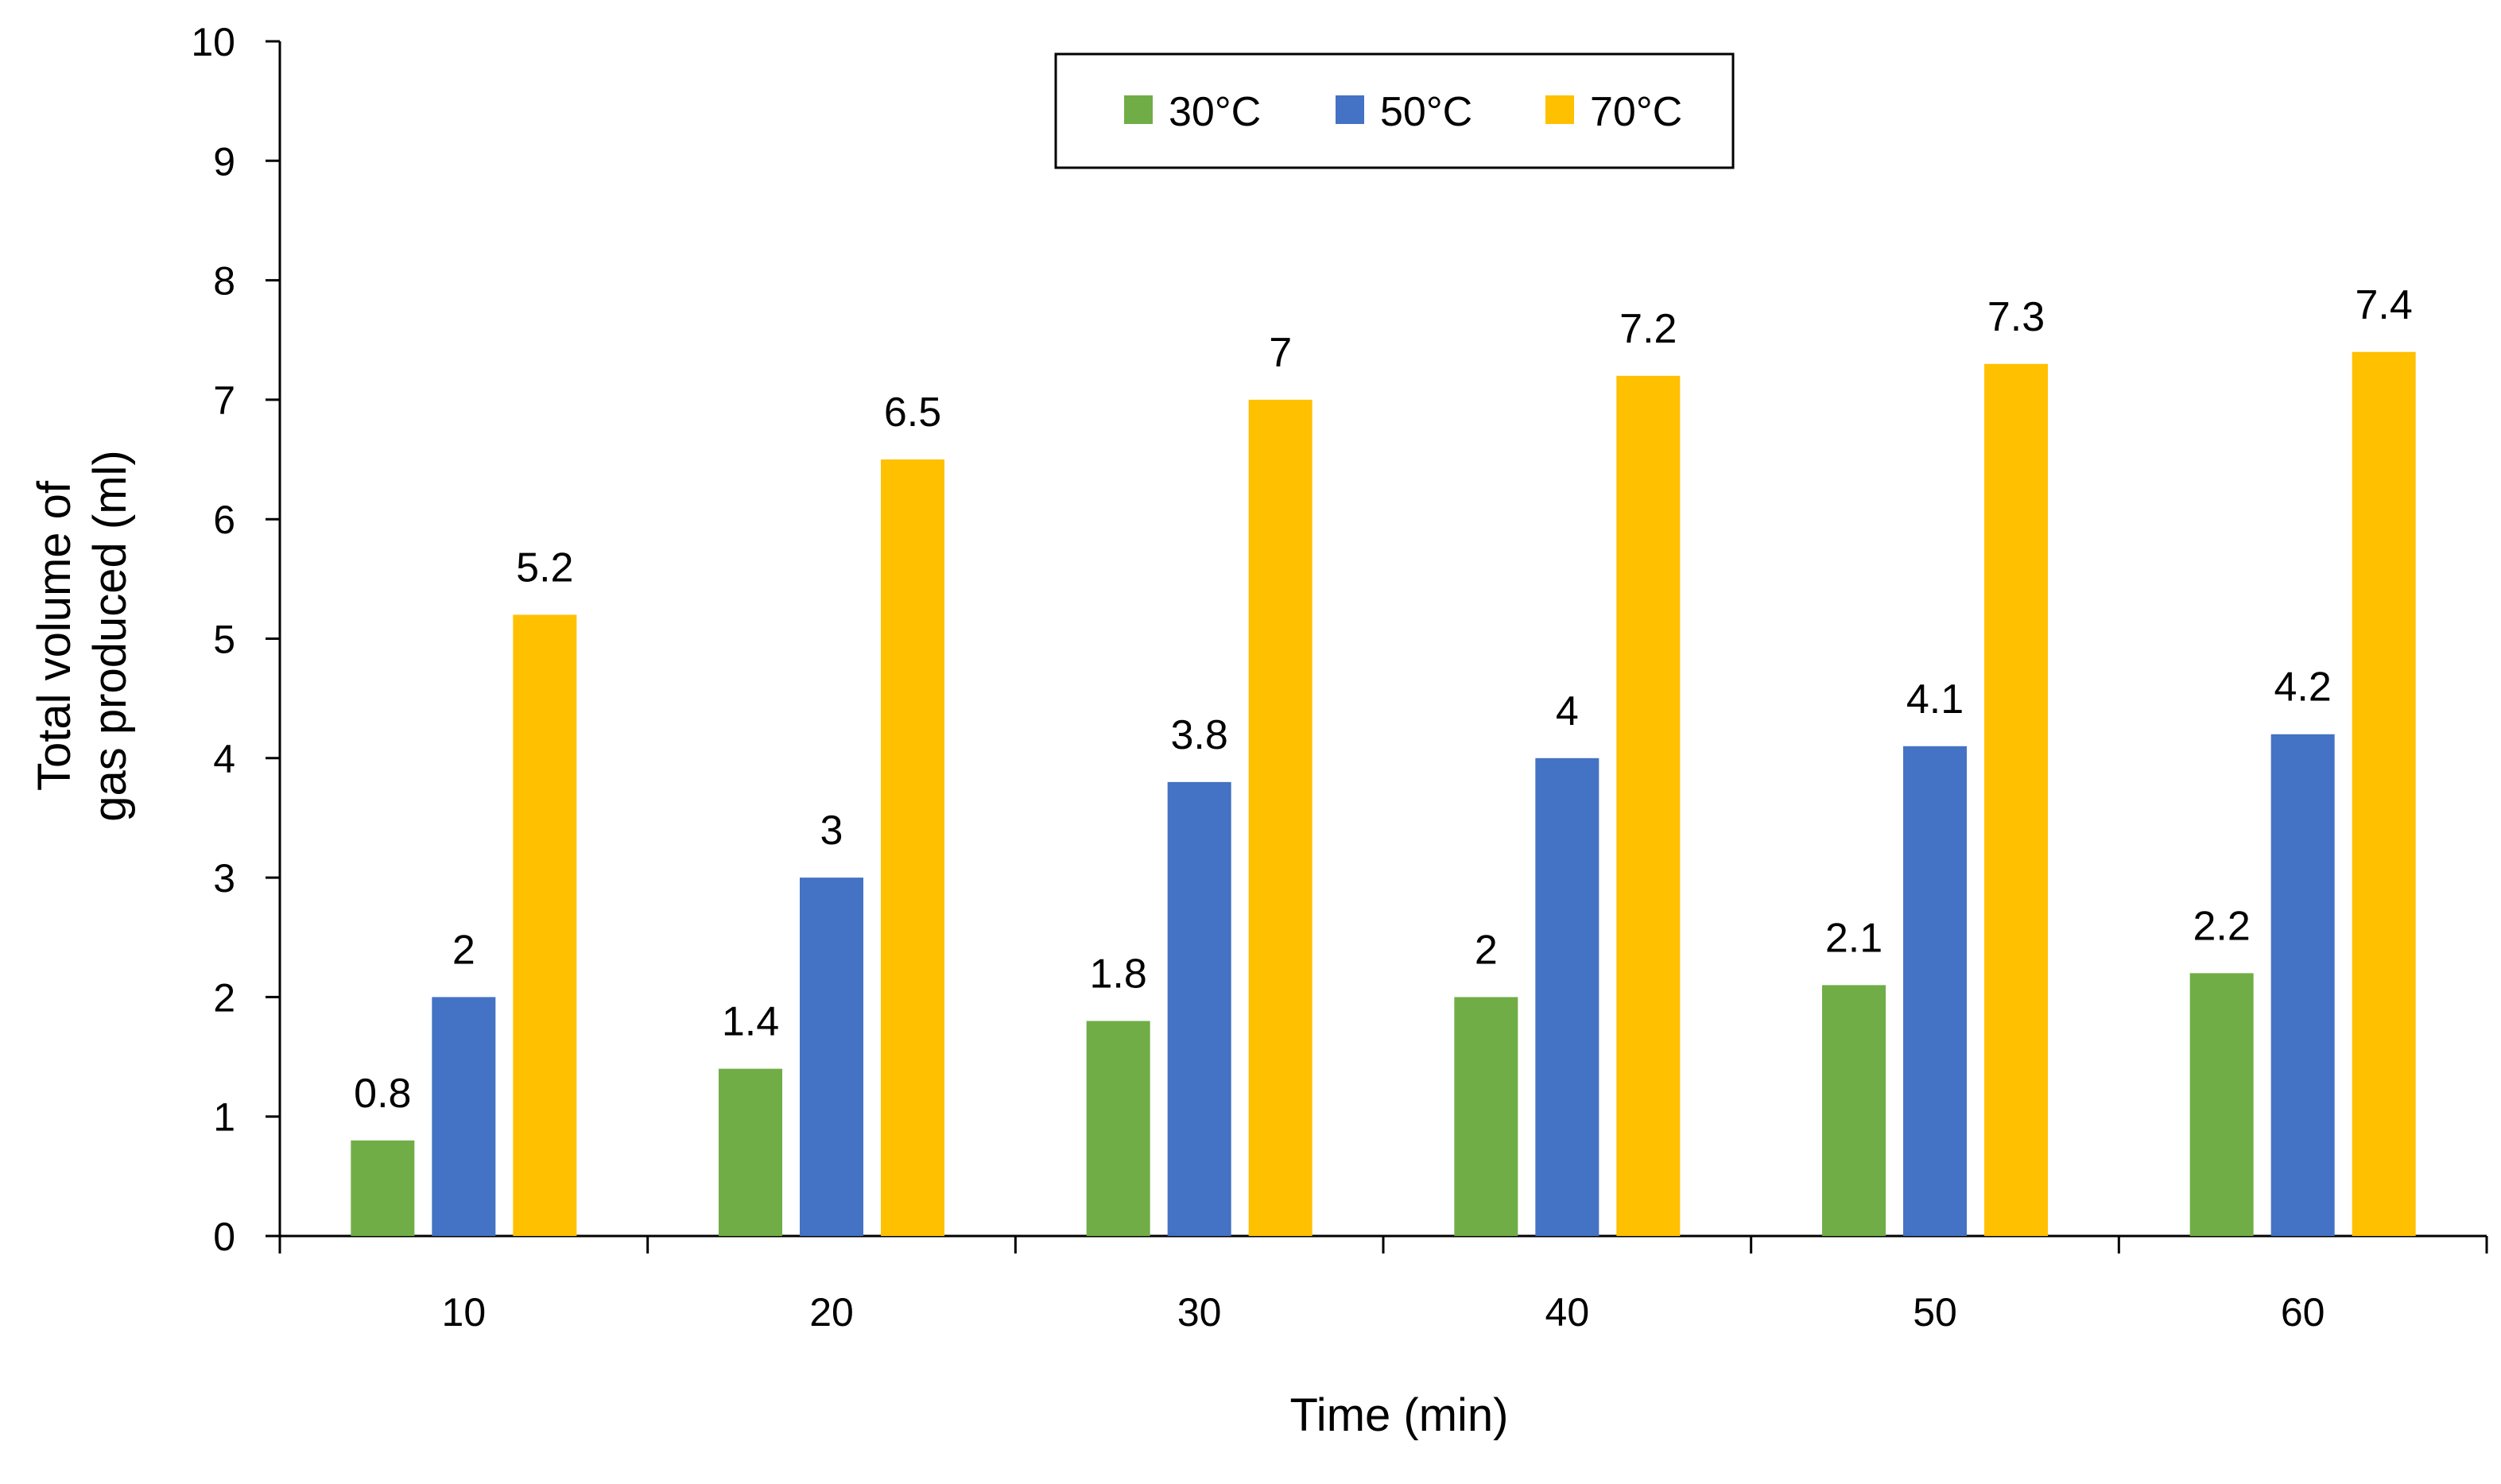 This screenshot has height=1484, width=2501. Describe the element at coordinates (832, 831) in the screenshot. I see `data-label: 3` at that location.